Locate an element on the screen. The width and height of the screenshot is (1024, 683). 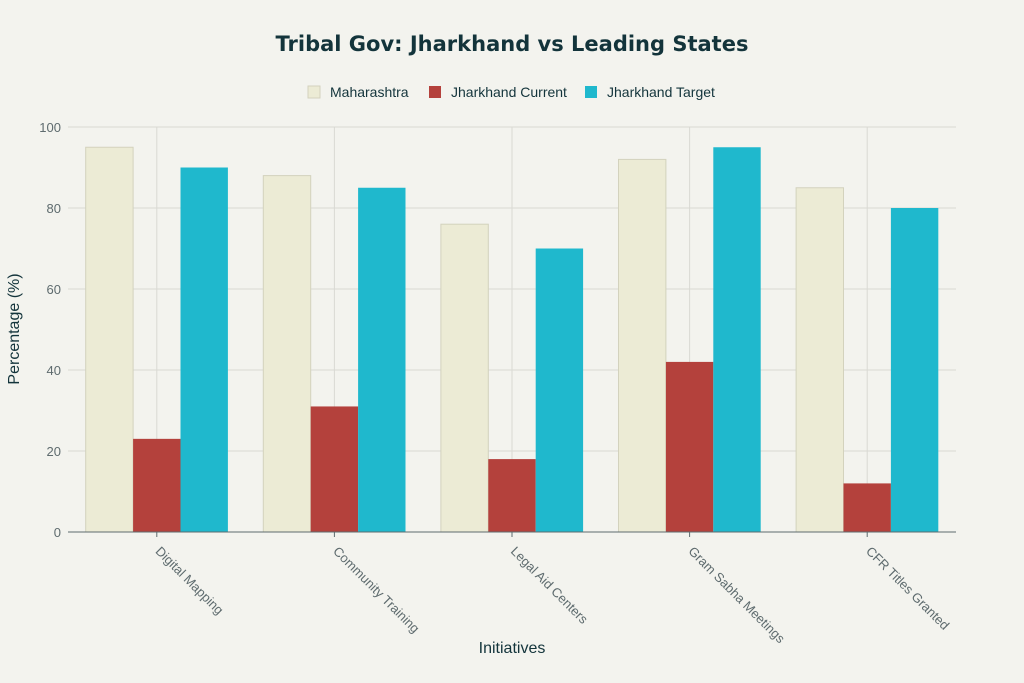
y-tick-label-100: 100 is located at coordinates (50, 127).